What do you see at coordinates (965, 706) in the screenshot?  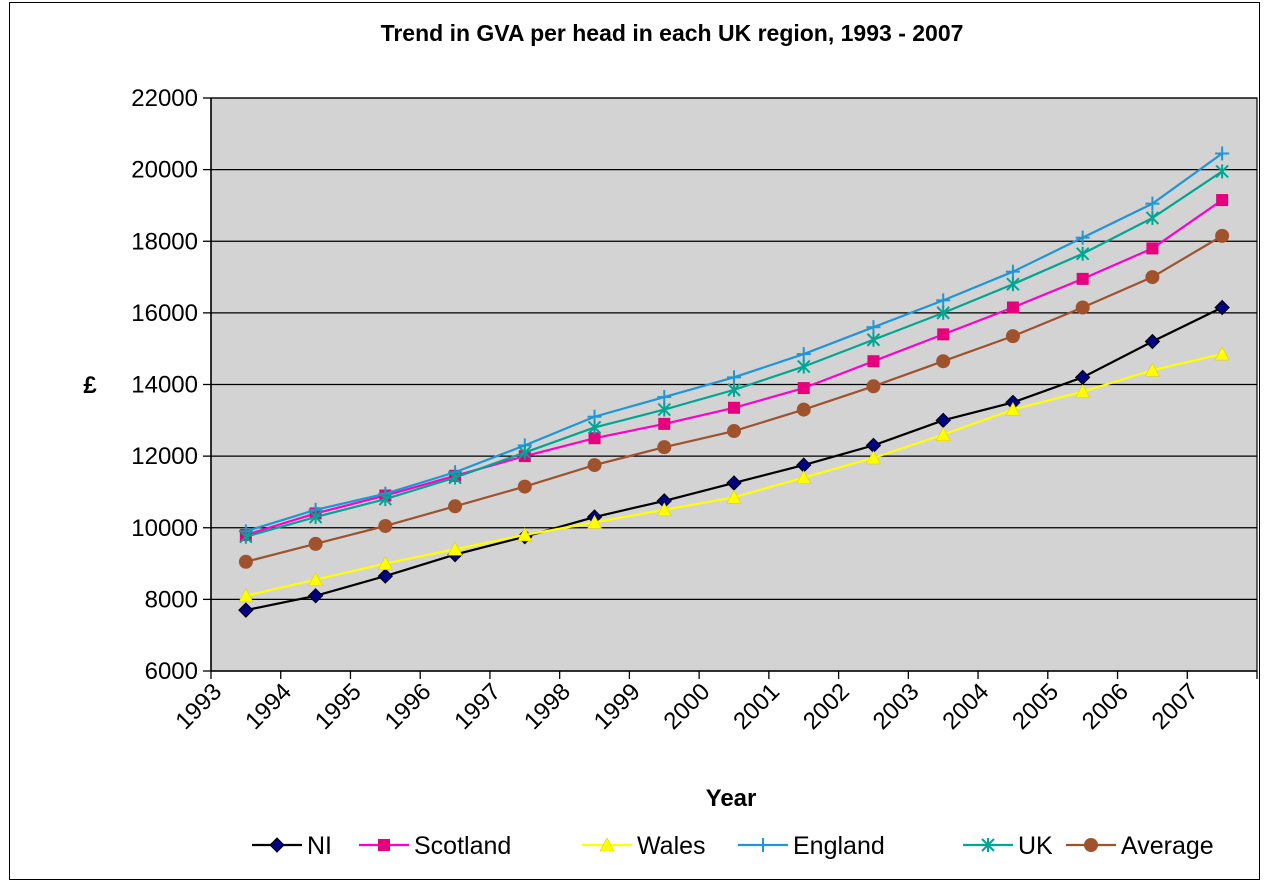 I see `x-tick-label: 2004` at bounding box center [965, 706].